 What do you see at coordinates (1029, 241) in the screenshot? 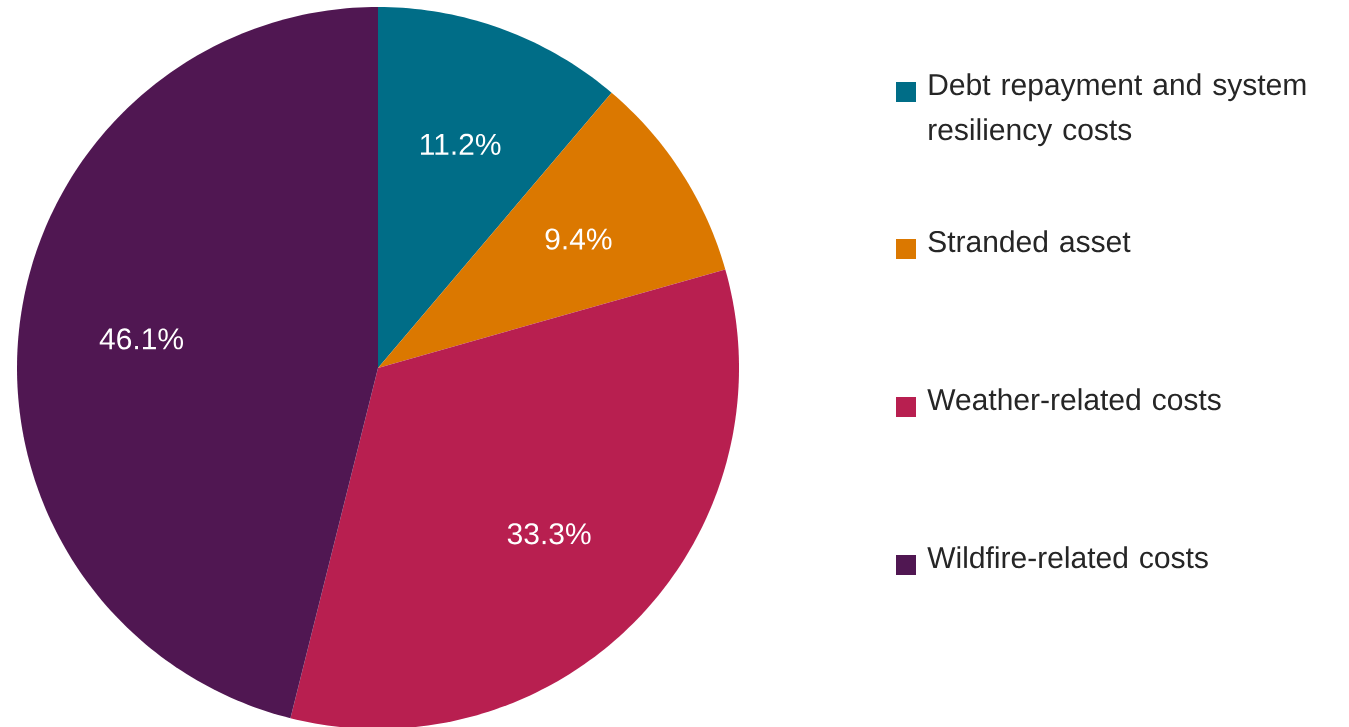
I see `legend-label: Stranded asset` at bounding box center [1029, 241].